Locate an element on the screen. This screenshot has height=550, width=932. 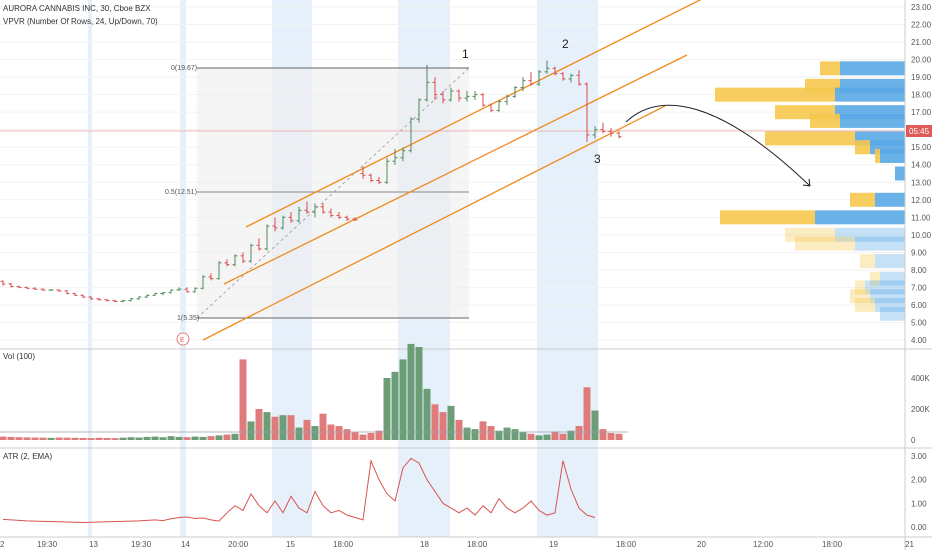
price-tick-11: 15.00 is located at coordinates (921, 147).